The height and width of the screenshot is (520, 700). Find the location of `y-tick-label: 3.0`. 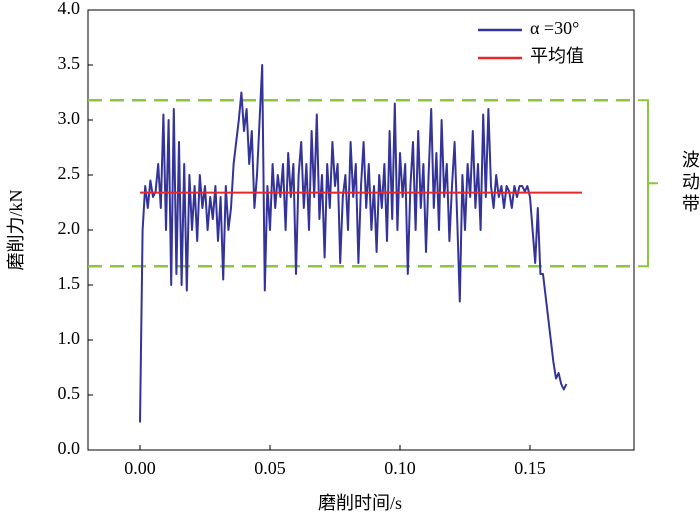

y-tick-label: 3.0 is located at coordinates (69, 118).